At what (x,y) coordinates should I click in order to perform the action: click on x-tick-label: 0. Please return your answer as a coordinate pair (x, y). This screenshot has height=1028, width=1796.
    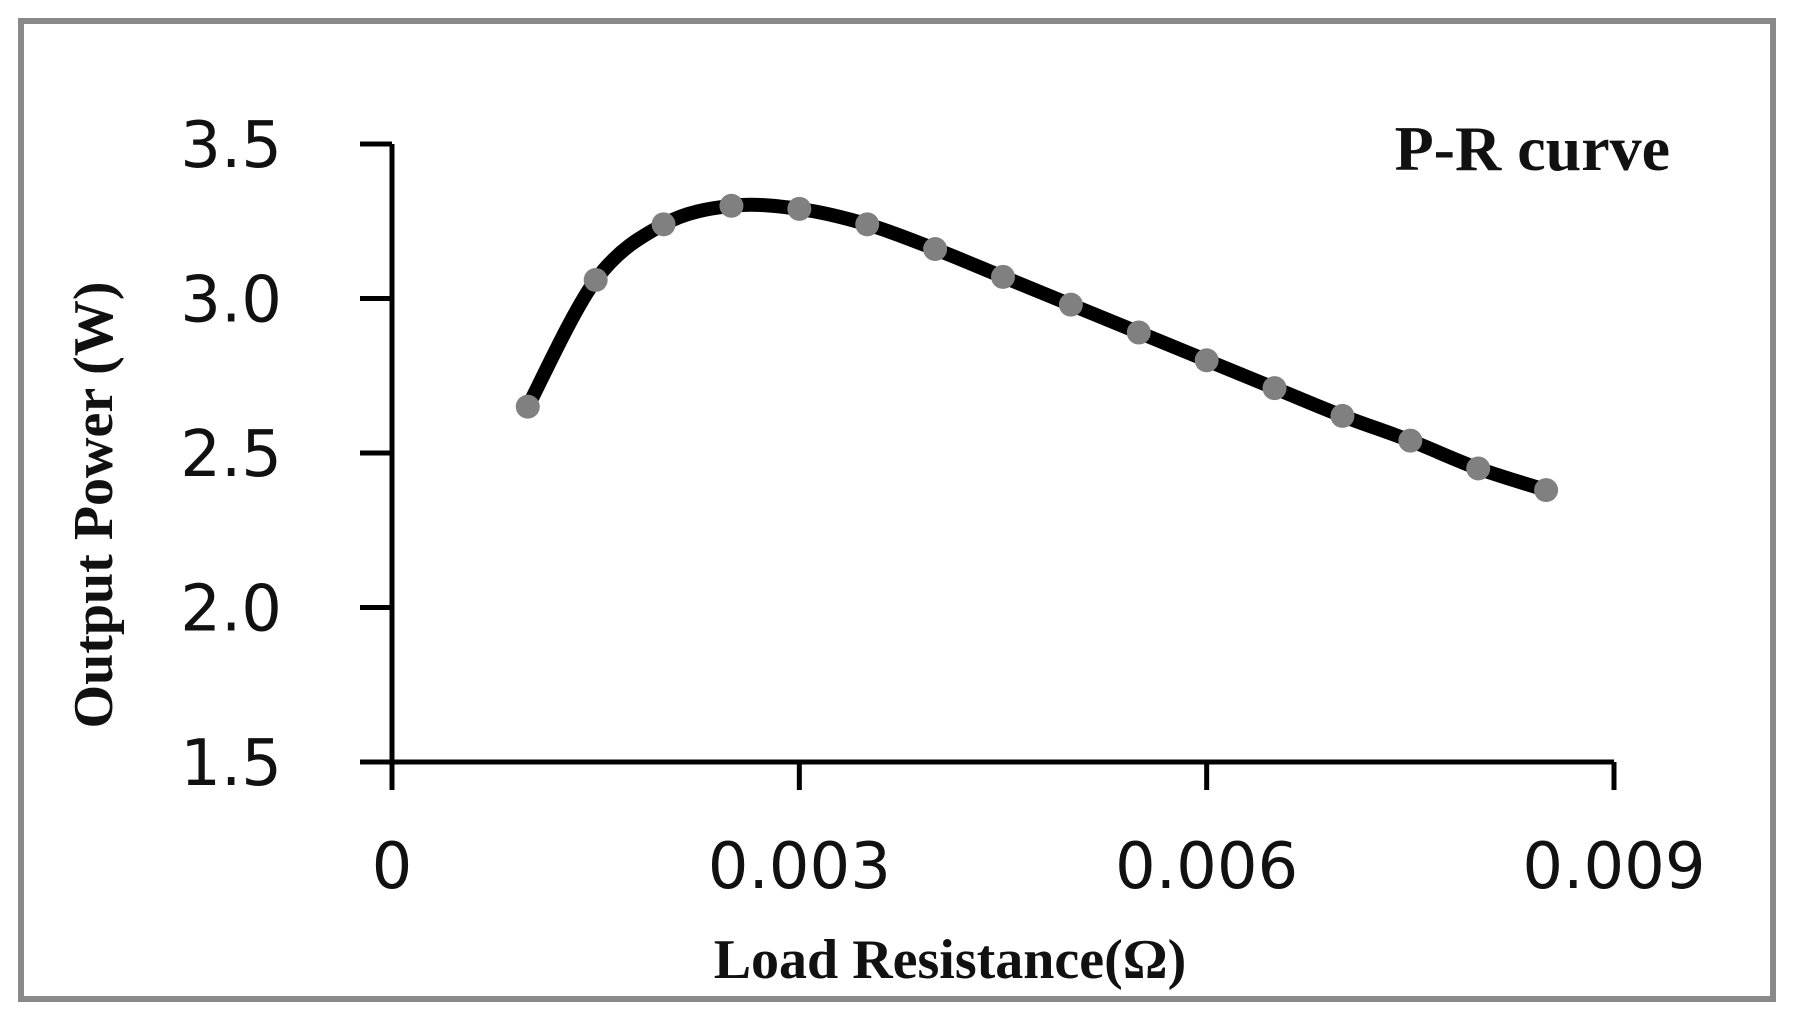
    Looking at the image, I should click on (392, 867).